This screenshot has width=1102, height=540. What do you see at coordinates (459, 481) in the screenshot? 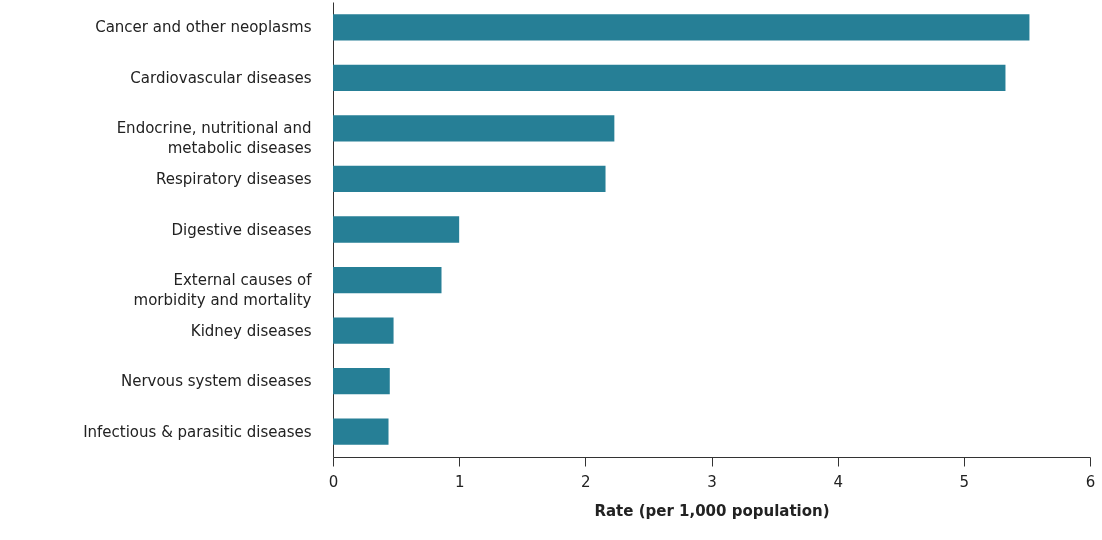
I see `x-tick-label: 1` at bounding box center [459, 481].